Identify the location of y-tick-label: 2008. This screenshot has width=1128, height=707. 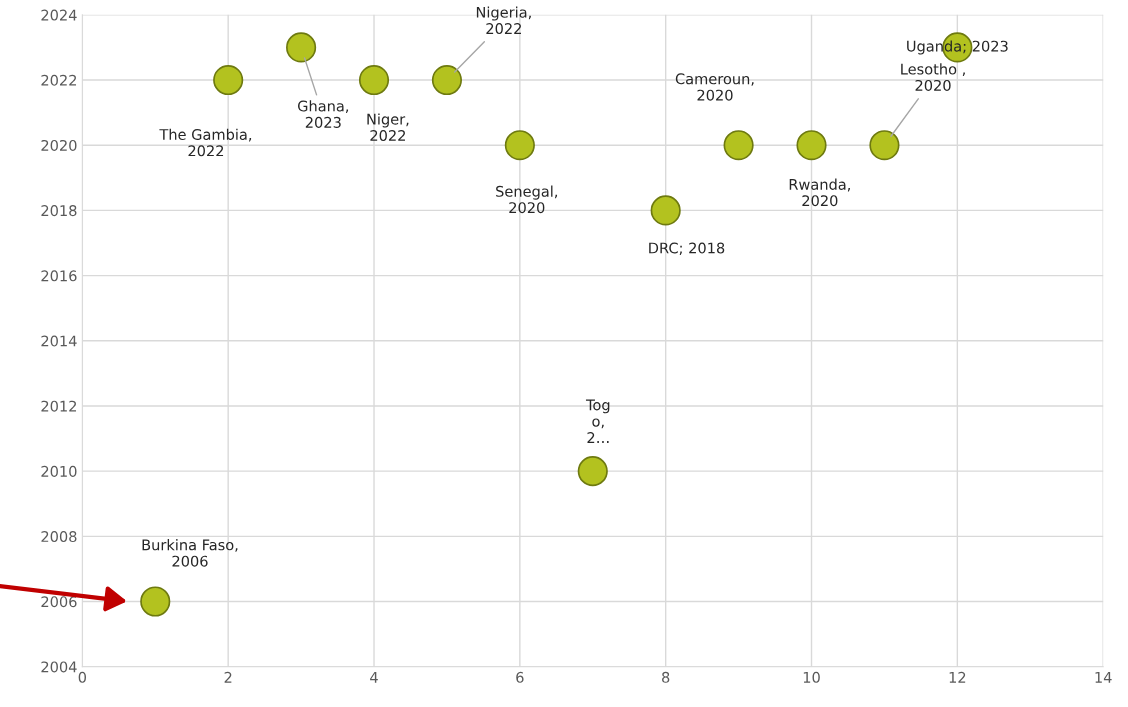
(59, 537).